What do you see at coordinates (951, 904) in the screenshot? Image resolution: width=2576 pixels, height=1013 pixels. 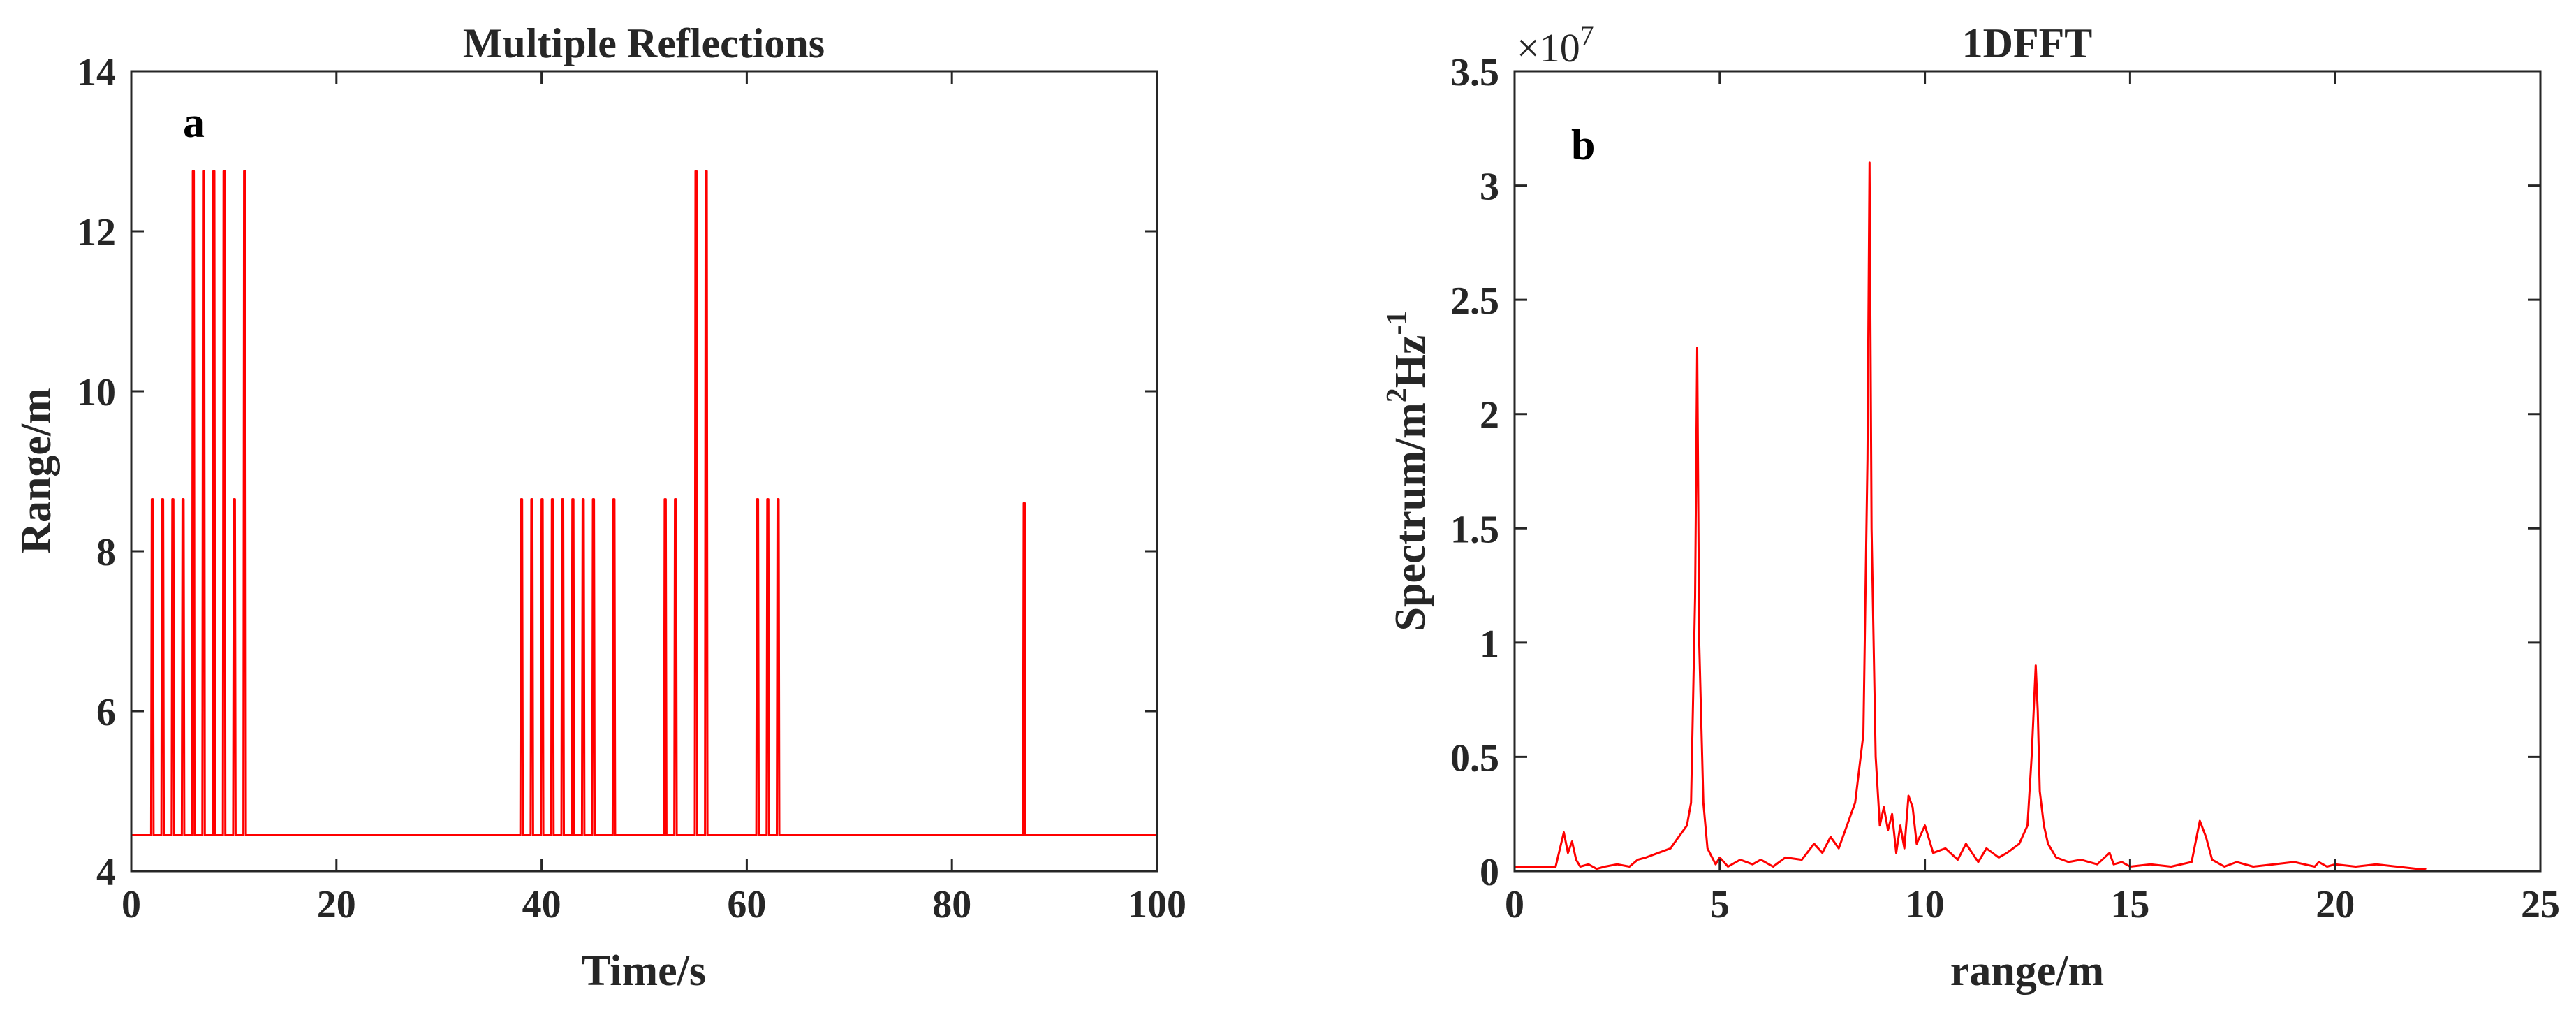 I see `chart-a-xtick-label: 80` at bounding box center [951, 904].